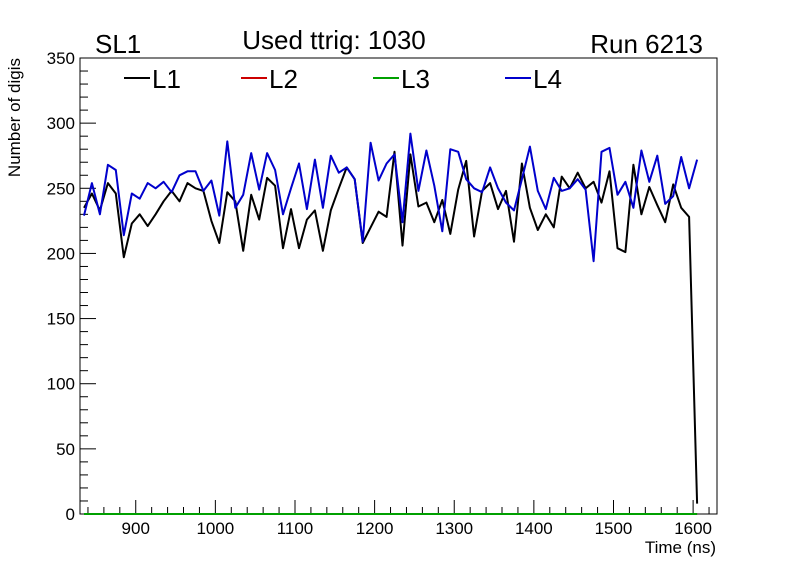 This screenshot has height=572, width=796. Describe the element at coordinates (547, 79) in the screenshot. I see `legend-label-l4: L4` at that location.